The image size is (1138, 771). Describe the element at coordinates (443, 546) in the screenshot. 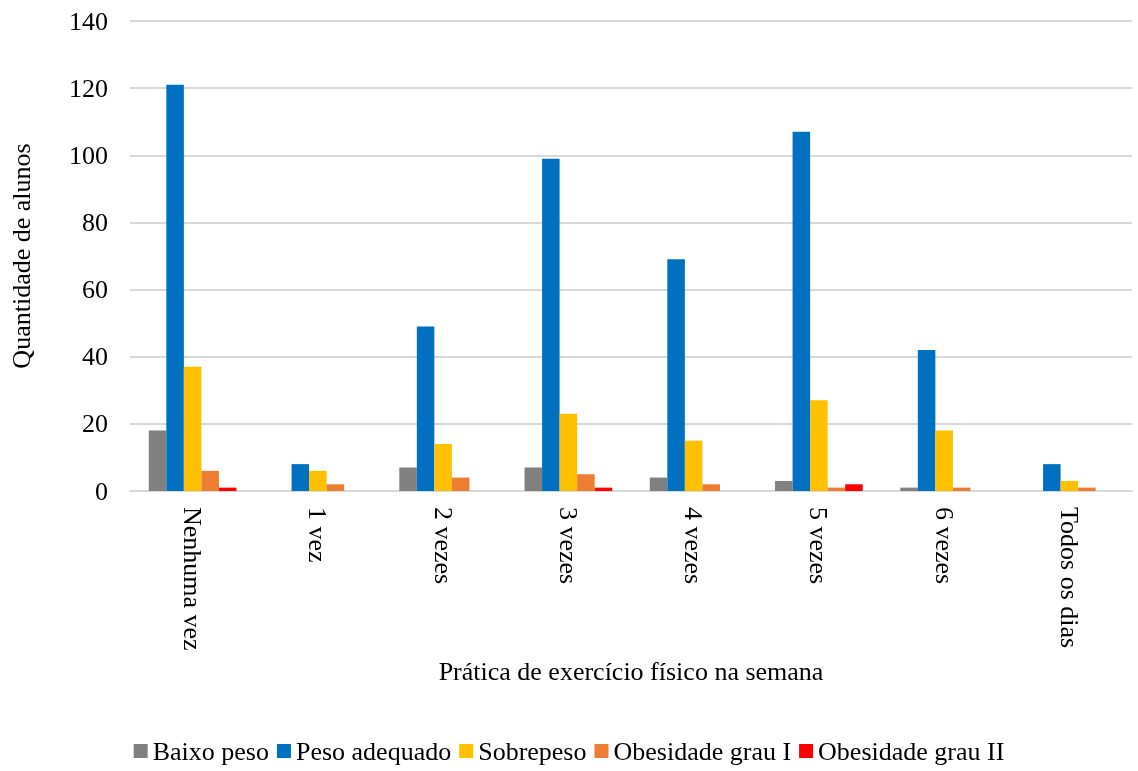

I see `x-tick-label: 2 vezes` at that location.